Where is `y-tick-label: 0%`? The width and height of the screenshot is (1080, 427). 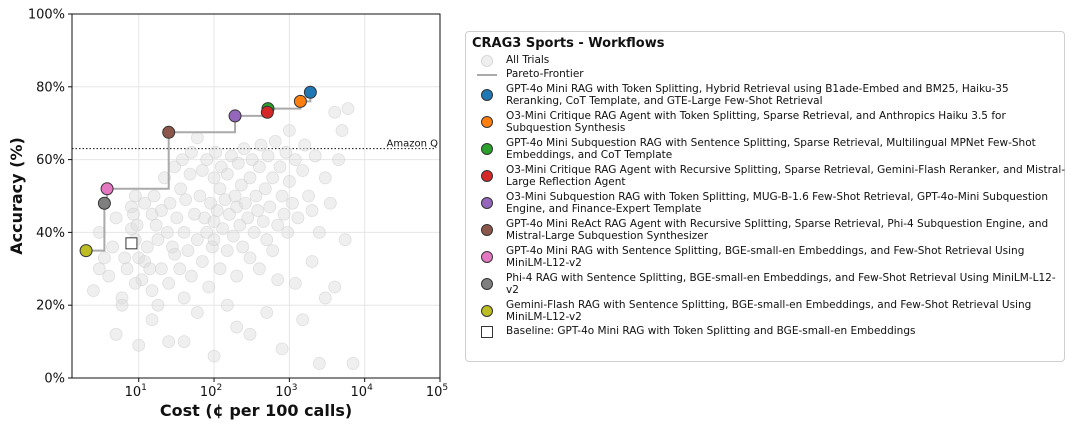 y-tick-label: 0% is located at coordinates (54, 379).